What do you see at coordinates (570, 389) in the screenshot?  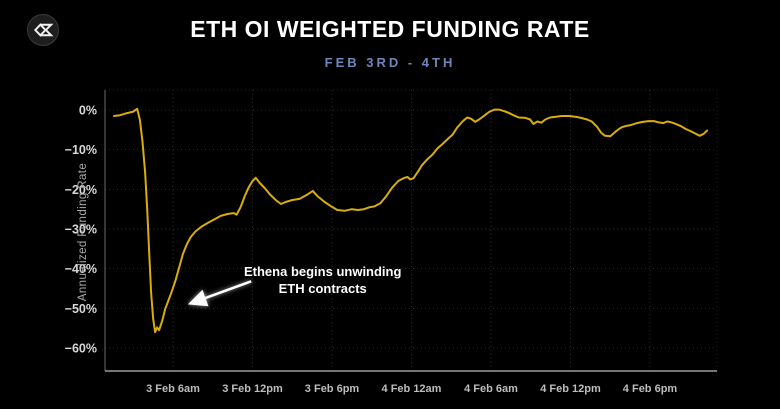 I see `x-tick-label: 4 Feb 12pm` at bounding box center [570, 389].